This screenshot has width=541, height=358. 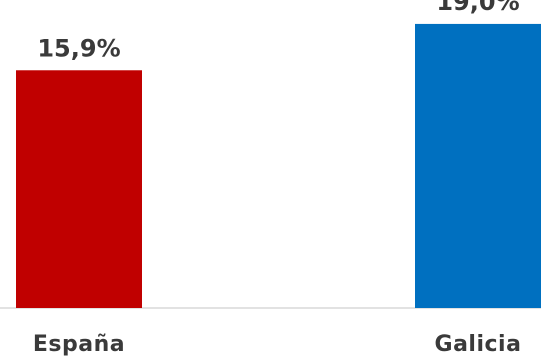 What do you see at coordinates (79, 344) in the screenshot?
I see `category-label-espana: España` at bounding box center [79, 344].